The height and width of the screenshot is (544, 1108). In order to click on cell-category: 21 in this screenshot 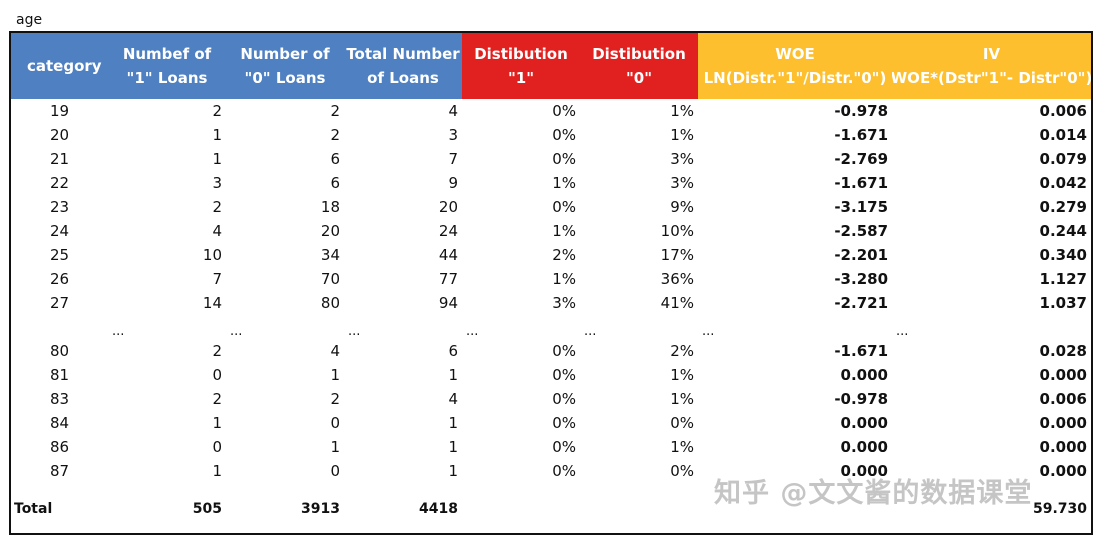, I will do `click(59, 159)`.